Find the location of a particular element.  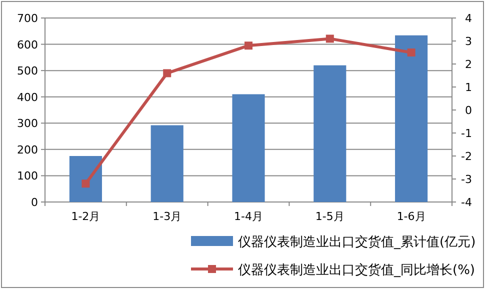

y2-tick-label: 1 is located at coordinates (468, 87).